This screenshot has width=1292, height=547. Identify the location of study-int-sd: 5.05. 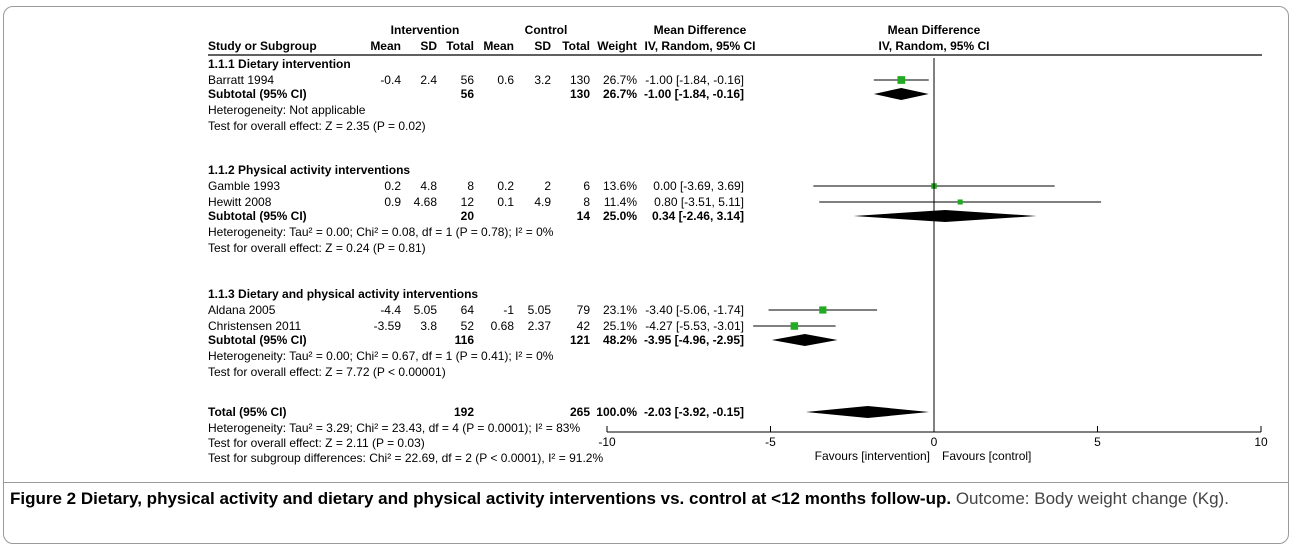
(426, 310).